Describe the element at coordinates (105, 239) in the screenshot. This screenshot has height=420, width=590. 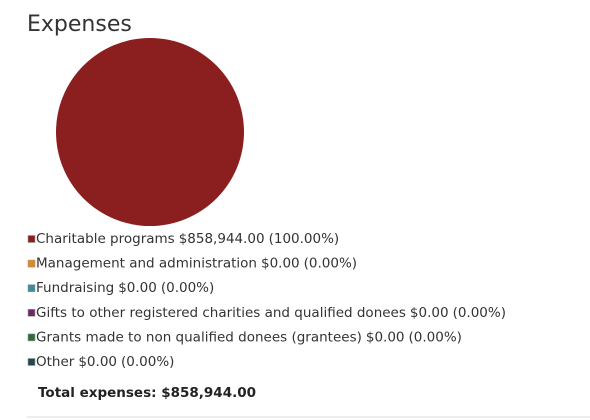
I see `legend-category: Charitable programs` at that location.